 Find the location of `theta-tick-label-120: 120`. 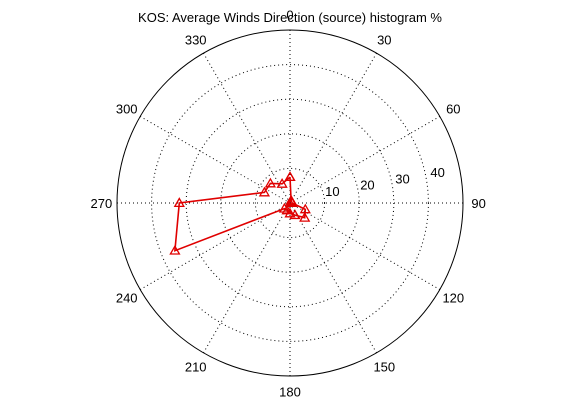

theta-tick-label-120: 120 is located at coordinates (453, 297).